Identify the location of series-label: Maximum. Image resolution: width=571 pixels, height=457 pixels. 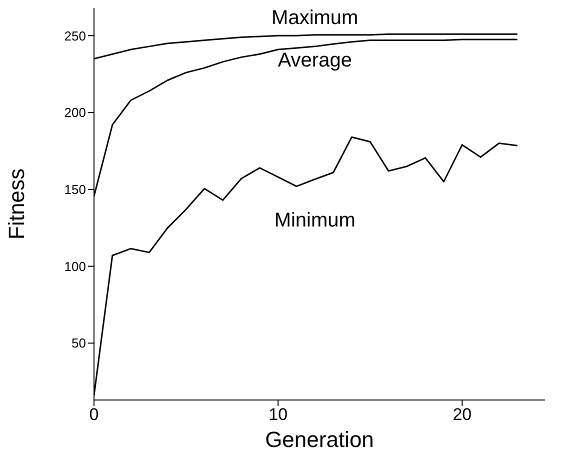
(315, 18).